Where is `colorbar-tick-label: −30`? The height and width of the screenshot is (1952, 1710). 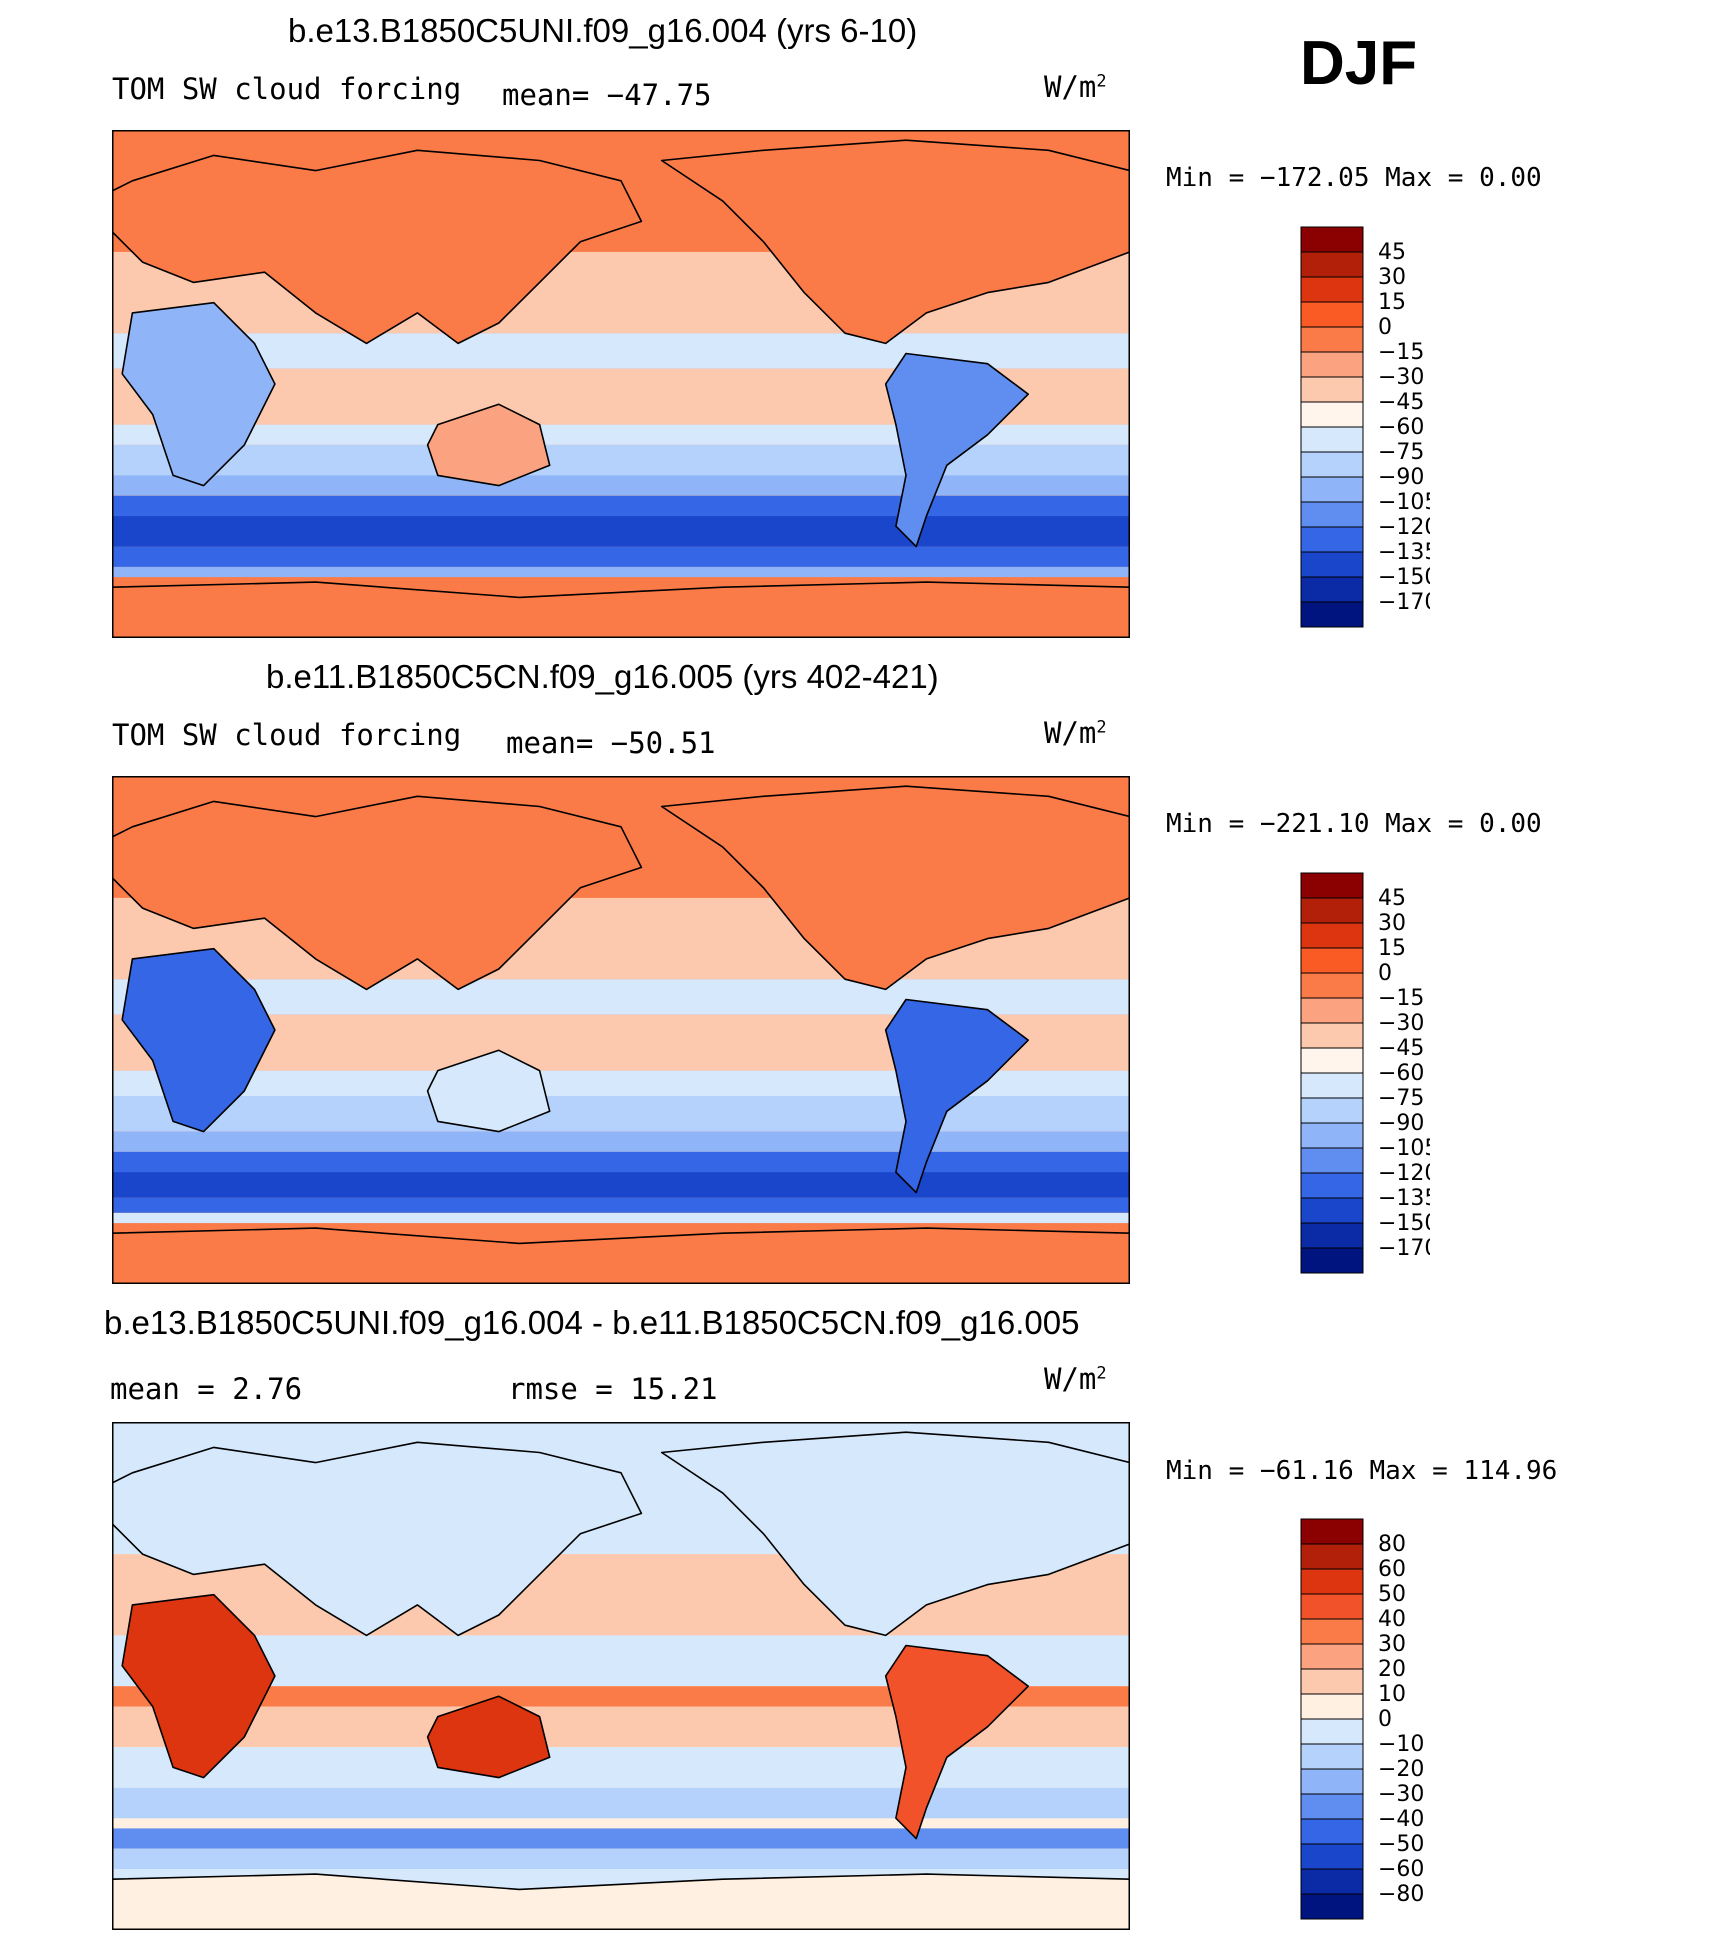 colorbar-tick-label: −30 is located at coordinates (1401, 1794).